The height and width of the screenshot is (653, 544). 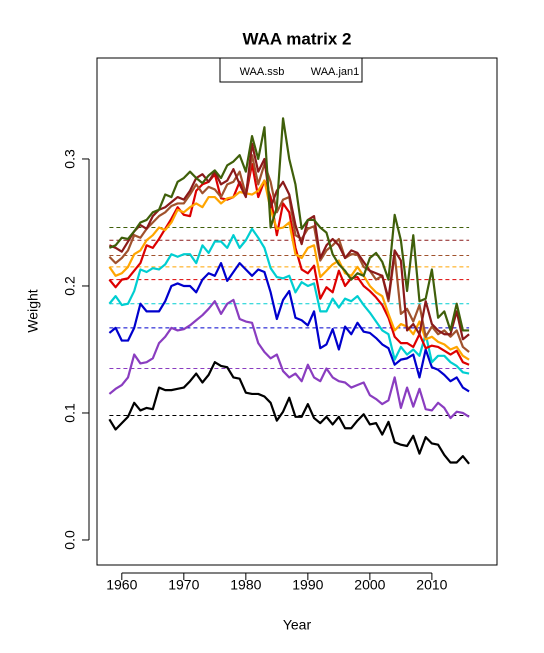 What do you see at coordinates (369, 585) in the screenshot?
I see `x-tick-label: 2000` at bounding box center [369, 585].